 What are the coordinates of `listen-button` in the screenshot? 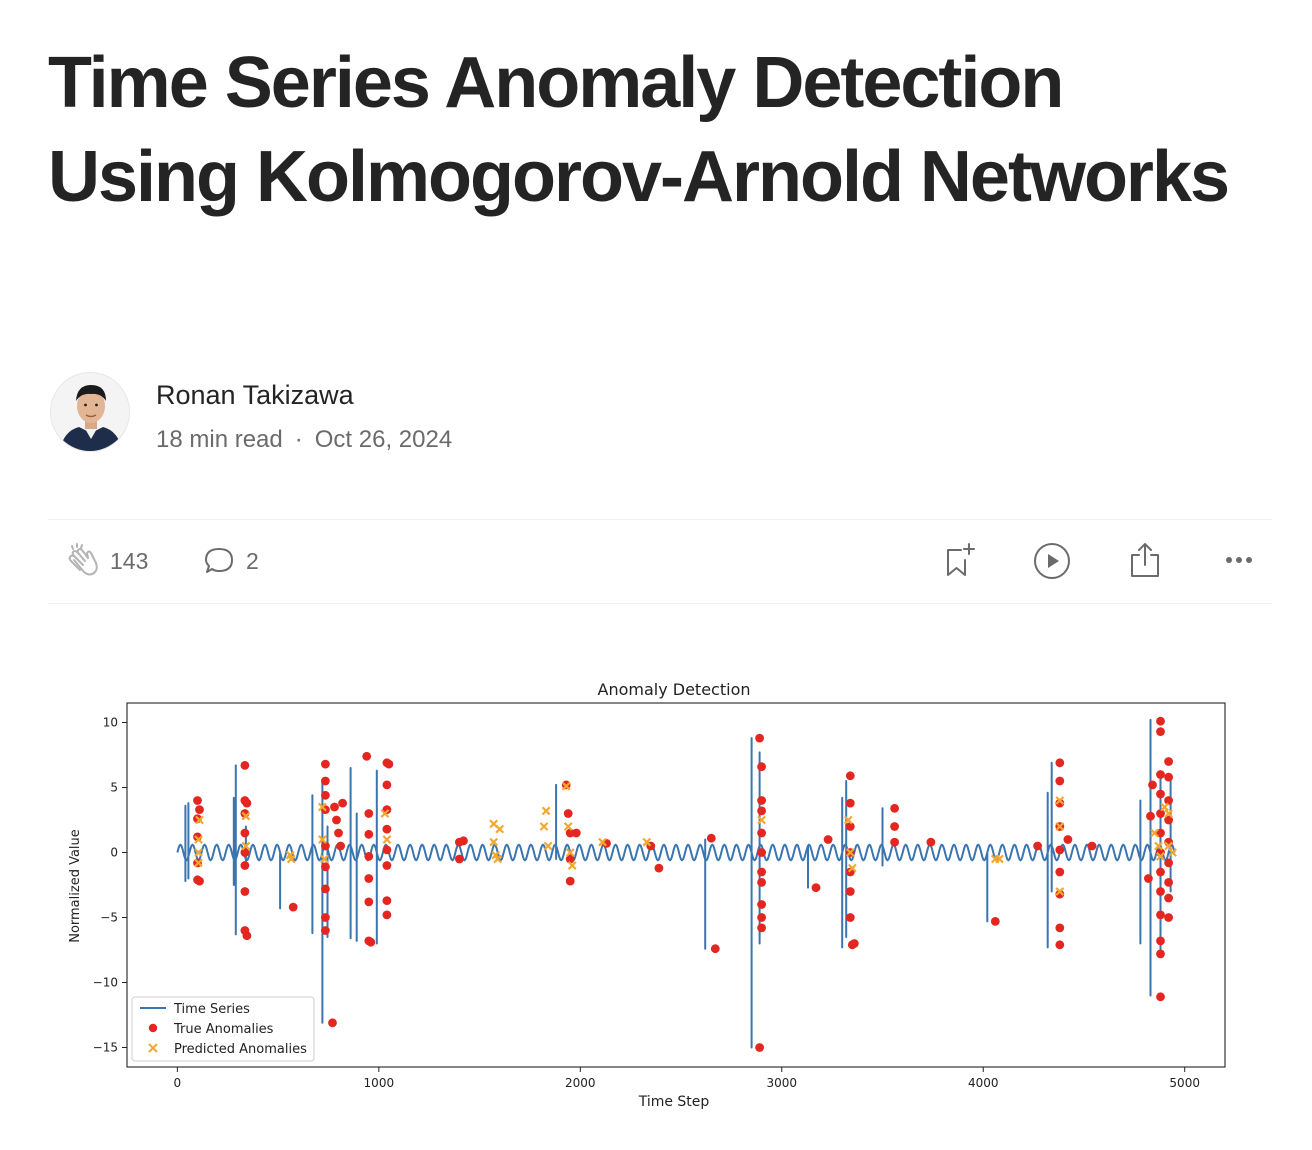 It's located at (1052, 561).